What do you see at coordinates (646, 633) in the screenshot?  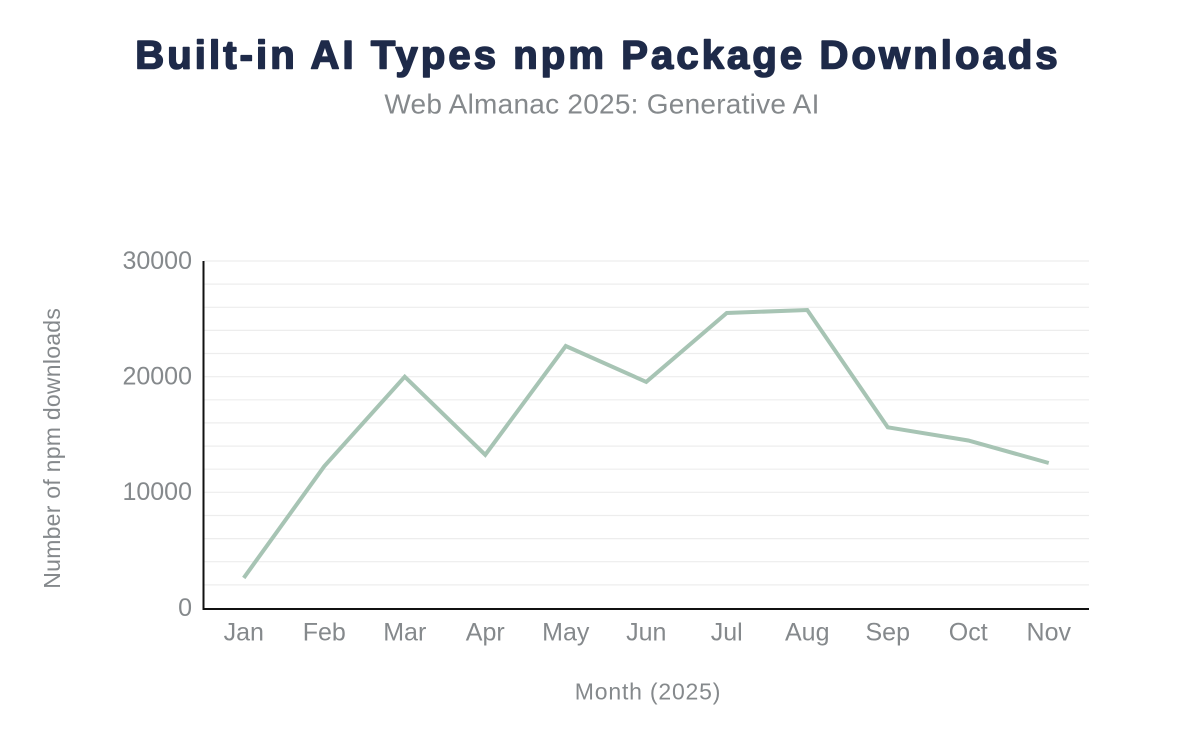 I see `svg-text: Jun` at bounding box center [646, 633].